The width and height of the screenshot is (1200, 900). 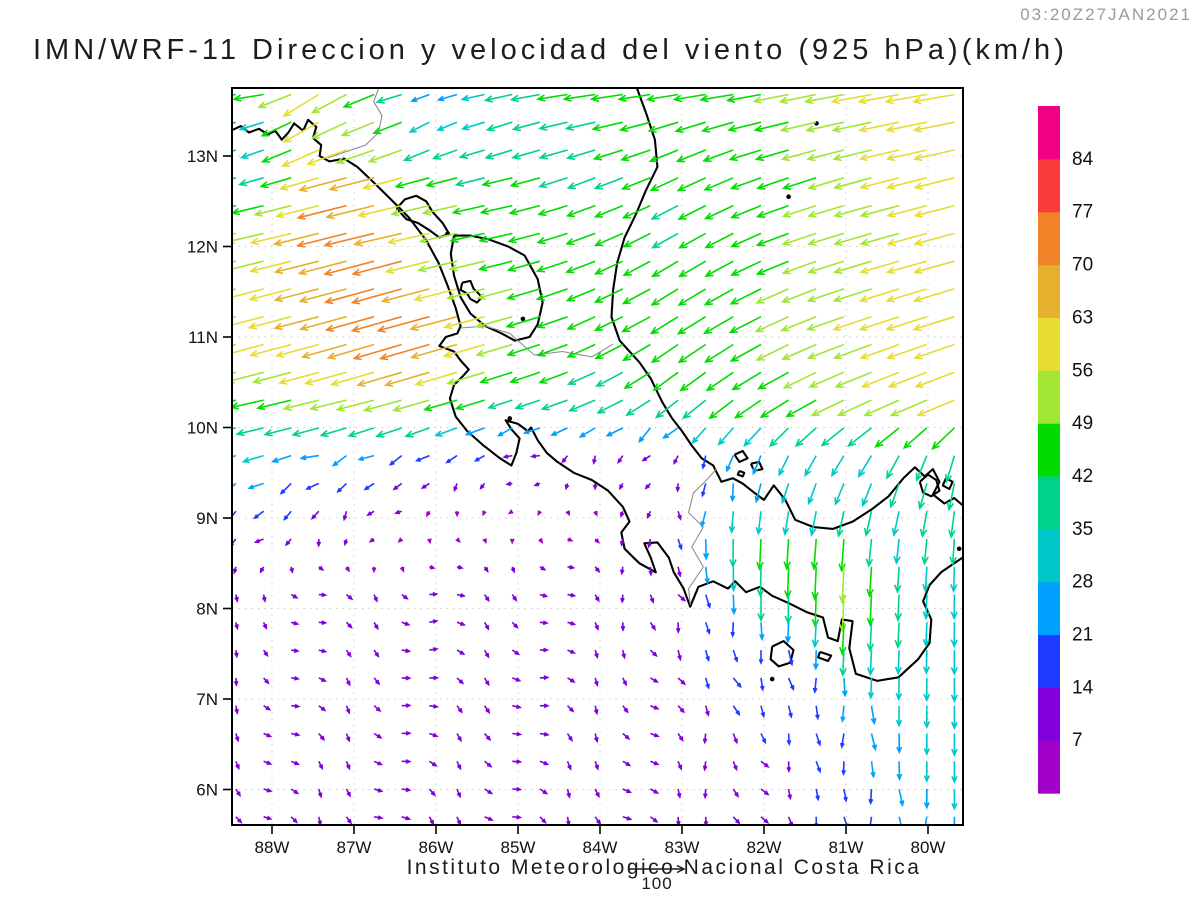 What do you see at coordinates (846, 847) in the screenshot?
I see `lon-tick-label: 81W` at bounding box center [846, 847].